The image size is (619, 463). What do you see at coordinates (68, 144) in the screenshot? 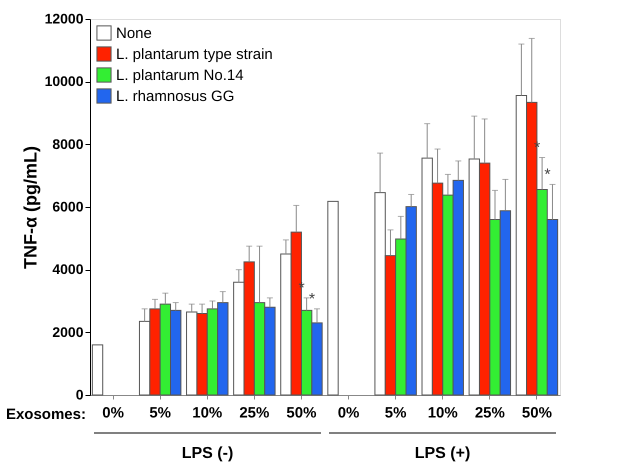
I see `y-tick-label: 8000` at bounding box center [68, 144].